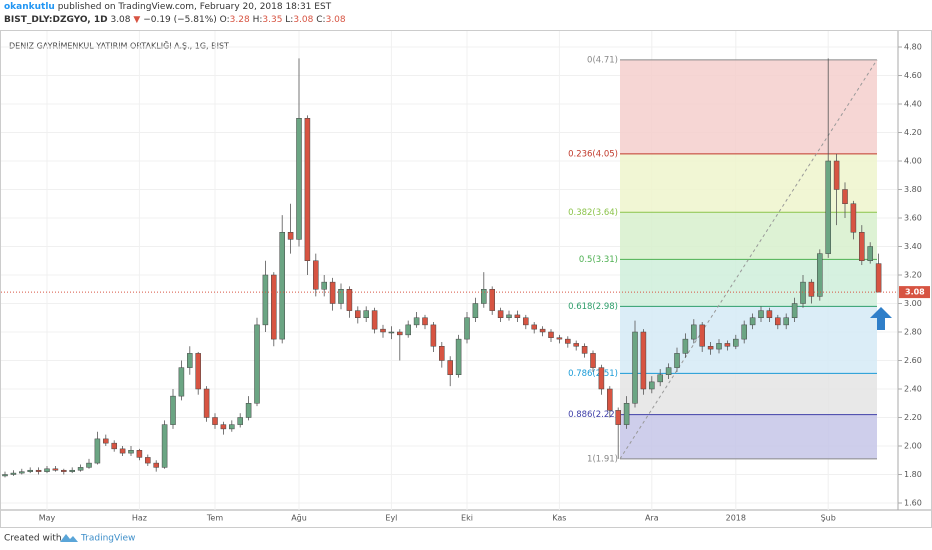  What do you see at coordinates (56, 20) in the screenshot?
I see `symbol: BIST_DLY:DZGYO, 1D` at bounding box center [56, 20].